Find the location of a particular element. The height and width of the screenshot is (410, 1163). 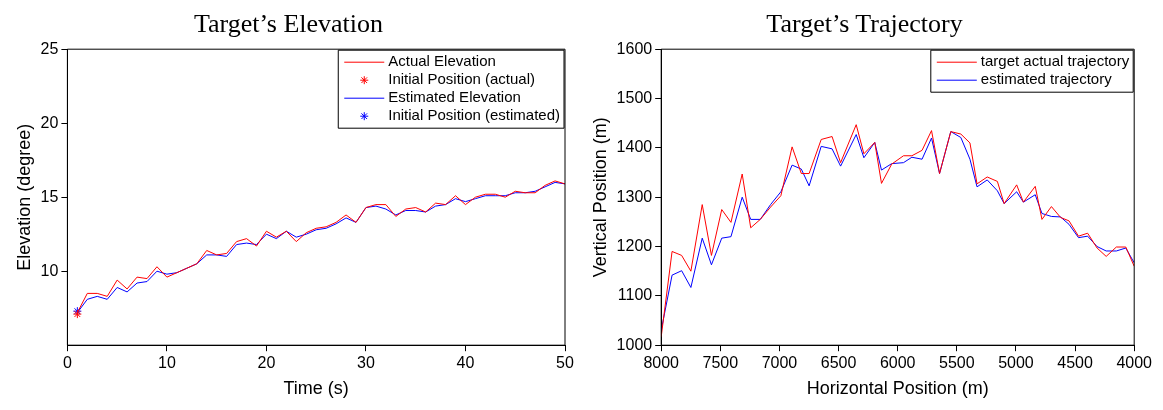

y-tick-label: 10 is located at coordinates (49, 270).